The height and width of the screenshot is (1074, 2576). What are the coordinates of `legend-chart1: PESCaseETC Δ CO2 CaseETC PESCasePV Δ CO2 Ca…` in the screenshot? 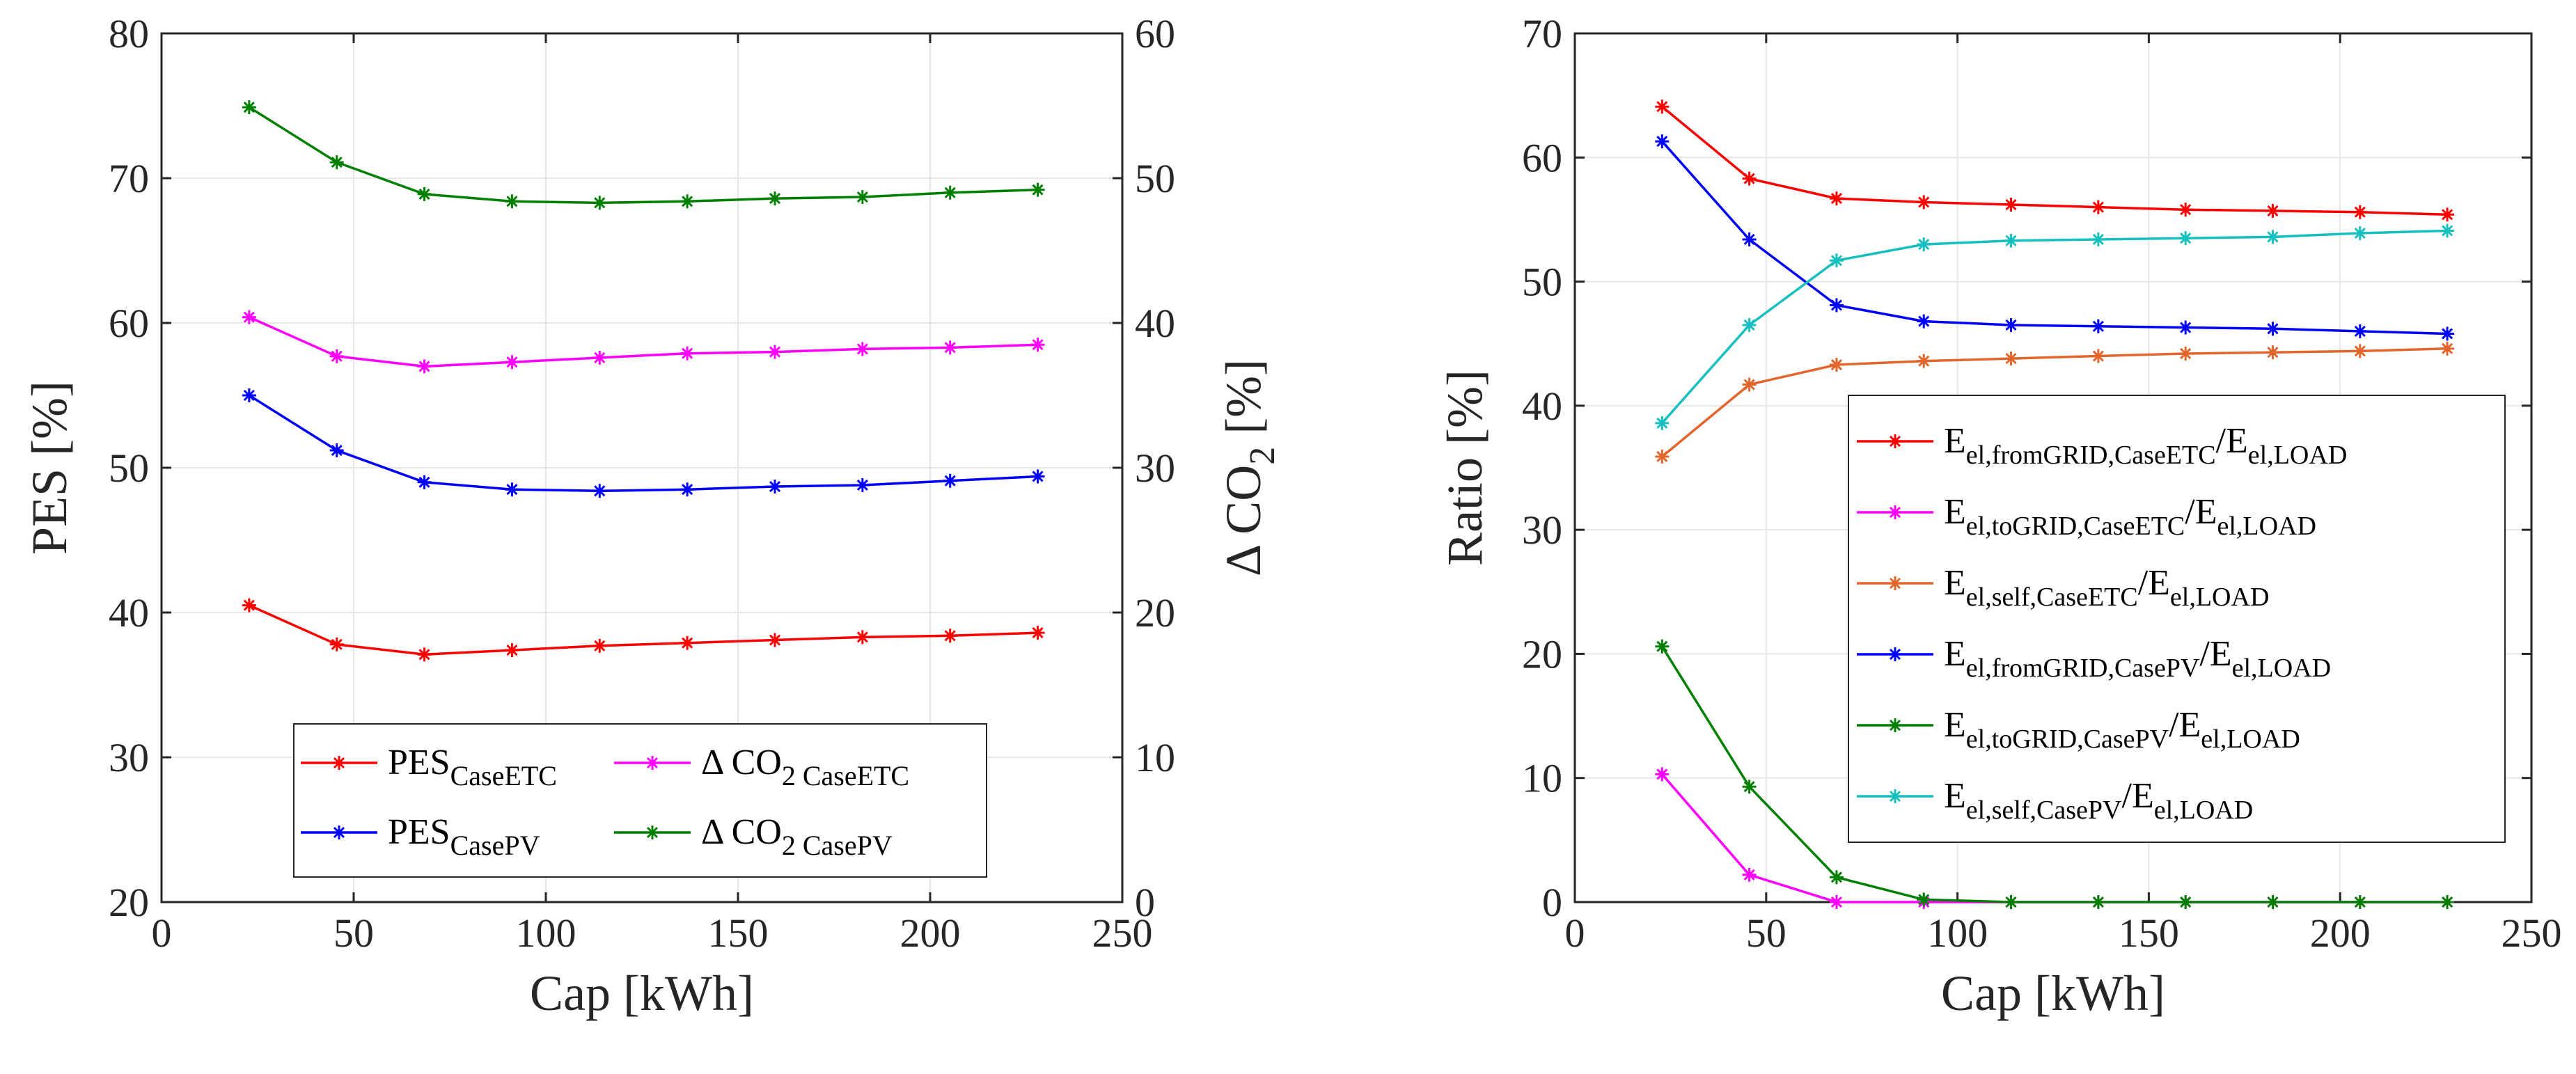 It's located at (640, 800).